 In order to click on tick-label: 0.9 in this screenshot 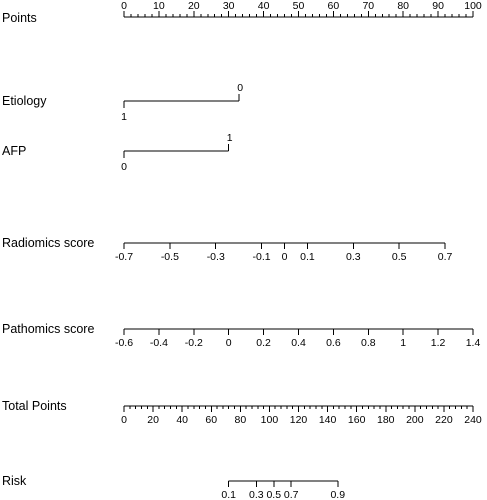, I will do `click(337, 494)`.